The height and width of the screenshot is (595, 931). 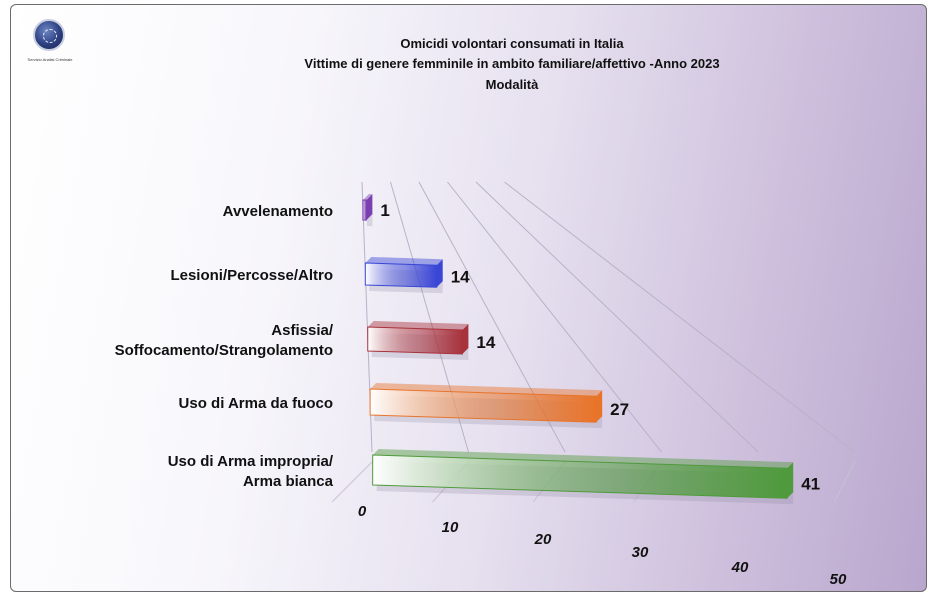 I want to click on category-label: Avvelenamento, so click(x=278, y=211).